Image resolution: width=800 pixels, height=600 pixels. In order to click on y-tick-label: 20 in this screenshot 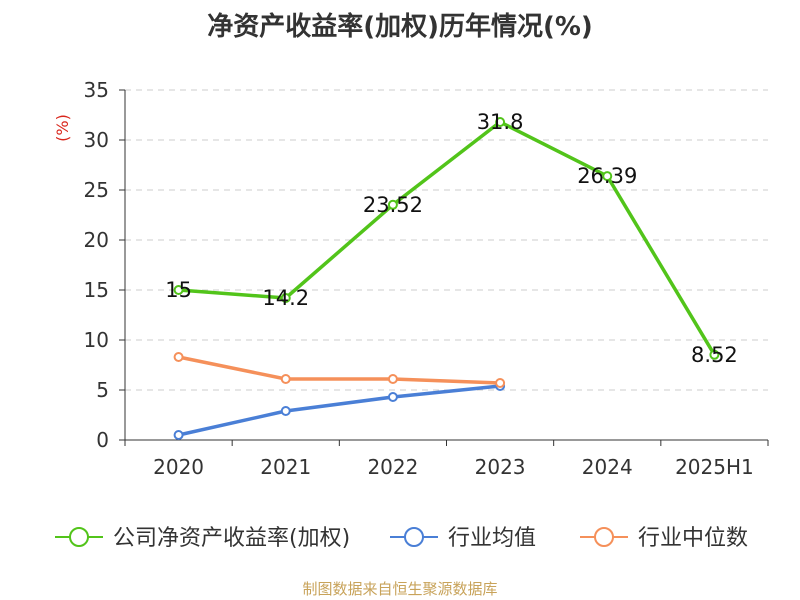, I will do `click(96, 240)`.